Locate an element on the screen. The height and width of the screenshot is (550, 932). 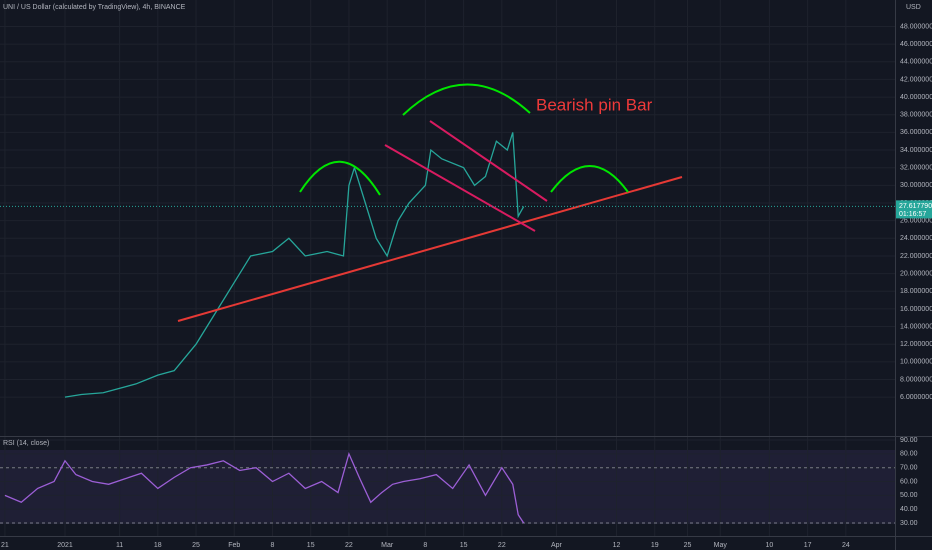
x-tick-label: 24 is located at coordinates (846, 545).